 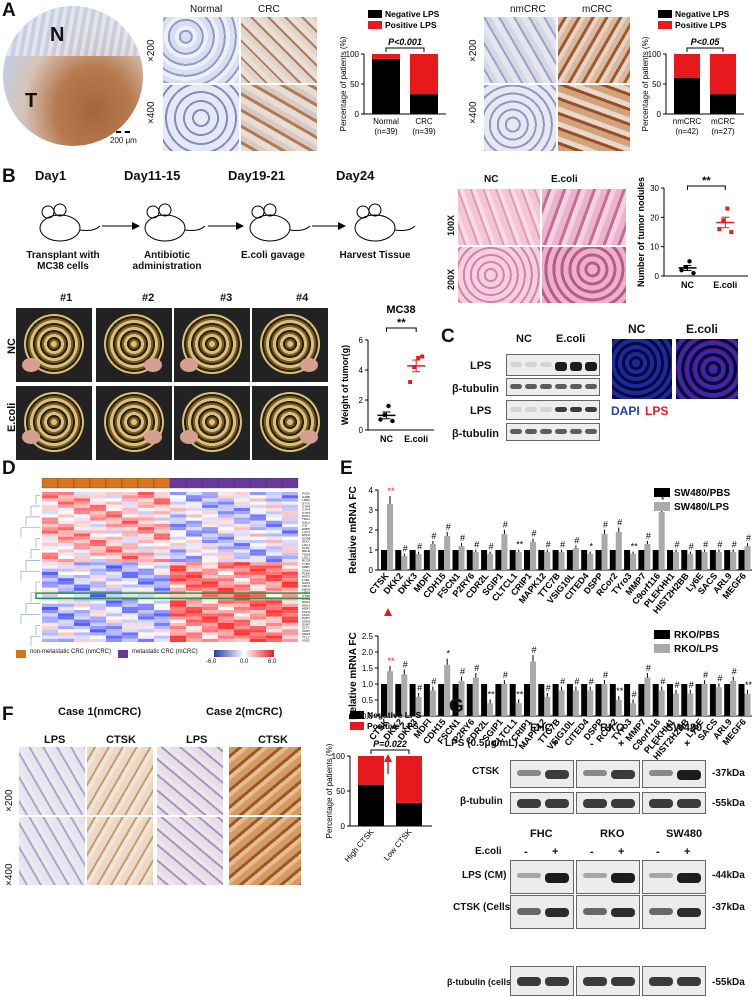 What do you see at coordinates (355, 175) in the screenshot?
I see `day-24: Day24` at bounding box center [355, 175].